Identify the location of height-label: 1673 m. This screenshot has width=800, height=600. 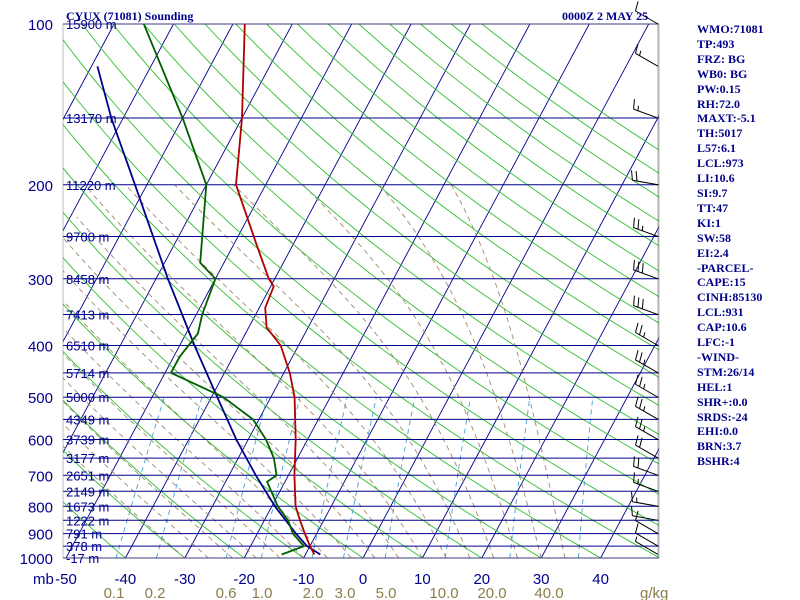
(87, 506).